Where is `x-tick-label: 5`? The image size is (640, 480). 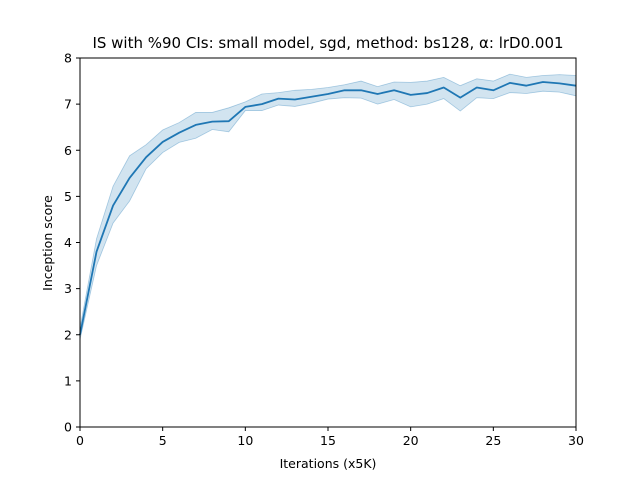
x-tick-label: 5 is located at coordinates (163, 440).